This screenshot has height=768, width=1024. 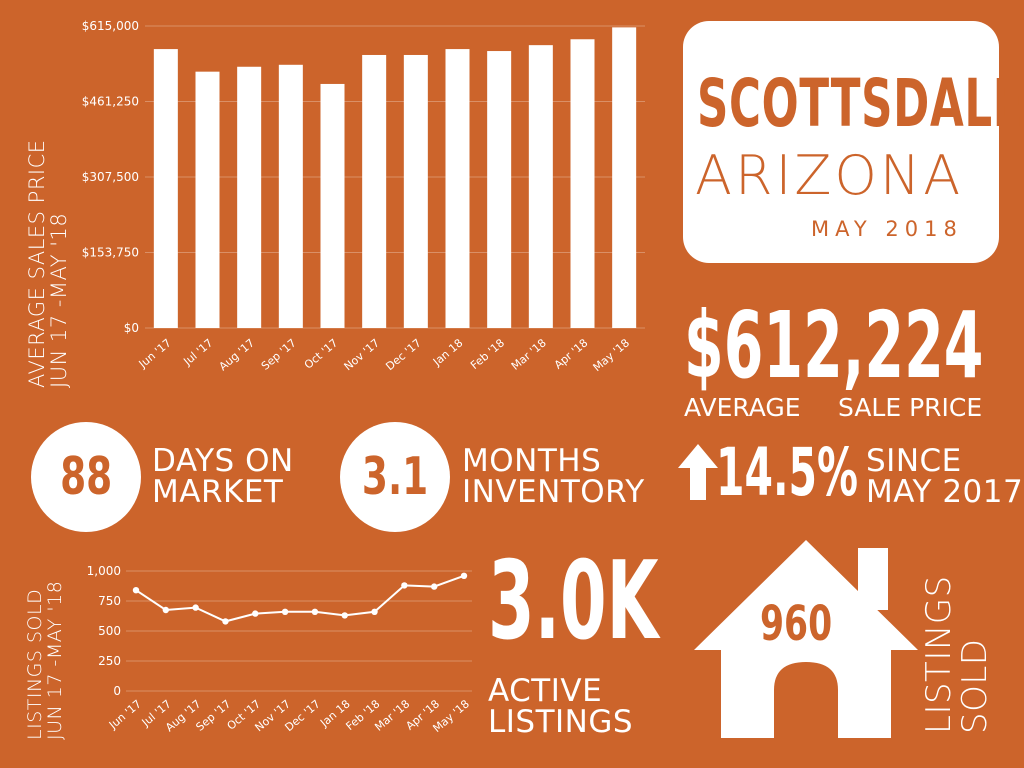 I want to click on state-title: ARIZONA, so click(x=829, y=175).